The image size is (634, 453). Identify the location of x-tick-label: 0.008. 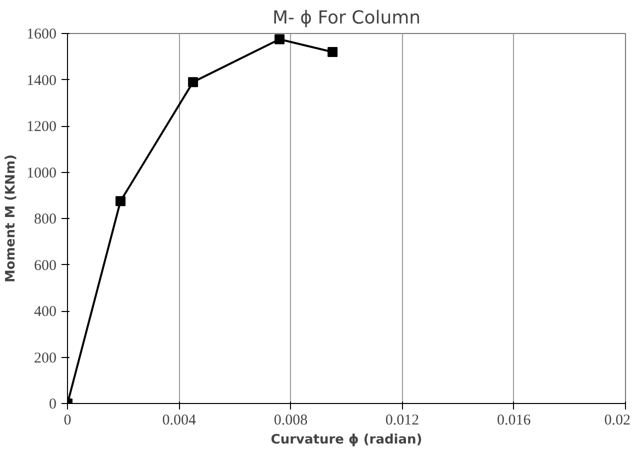
(291, 420).